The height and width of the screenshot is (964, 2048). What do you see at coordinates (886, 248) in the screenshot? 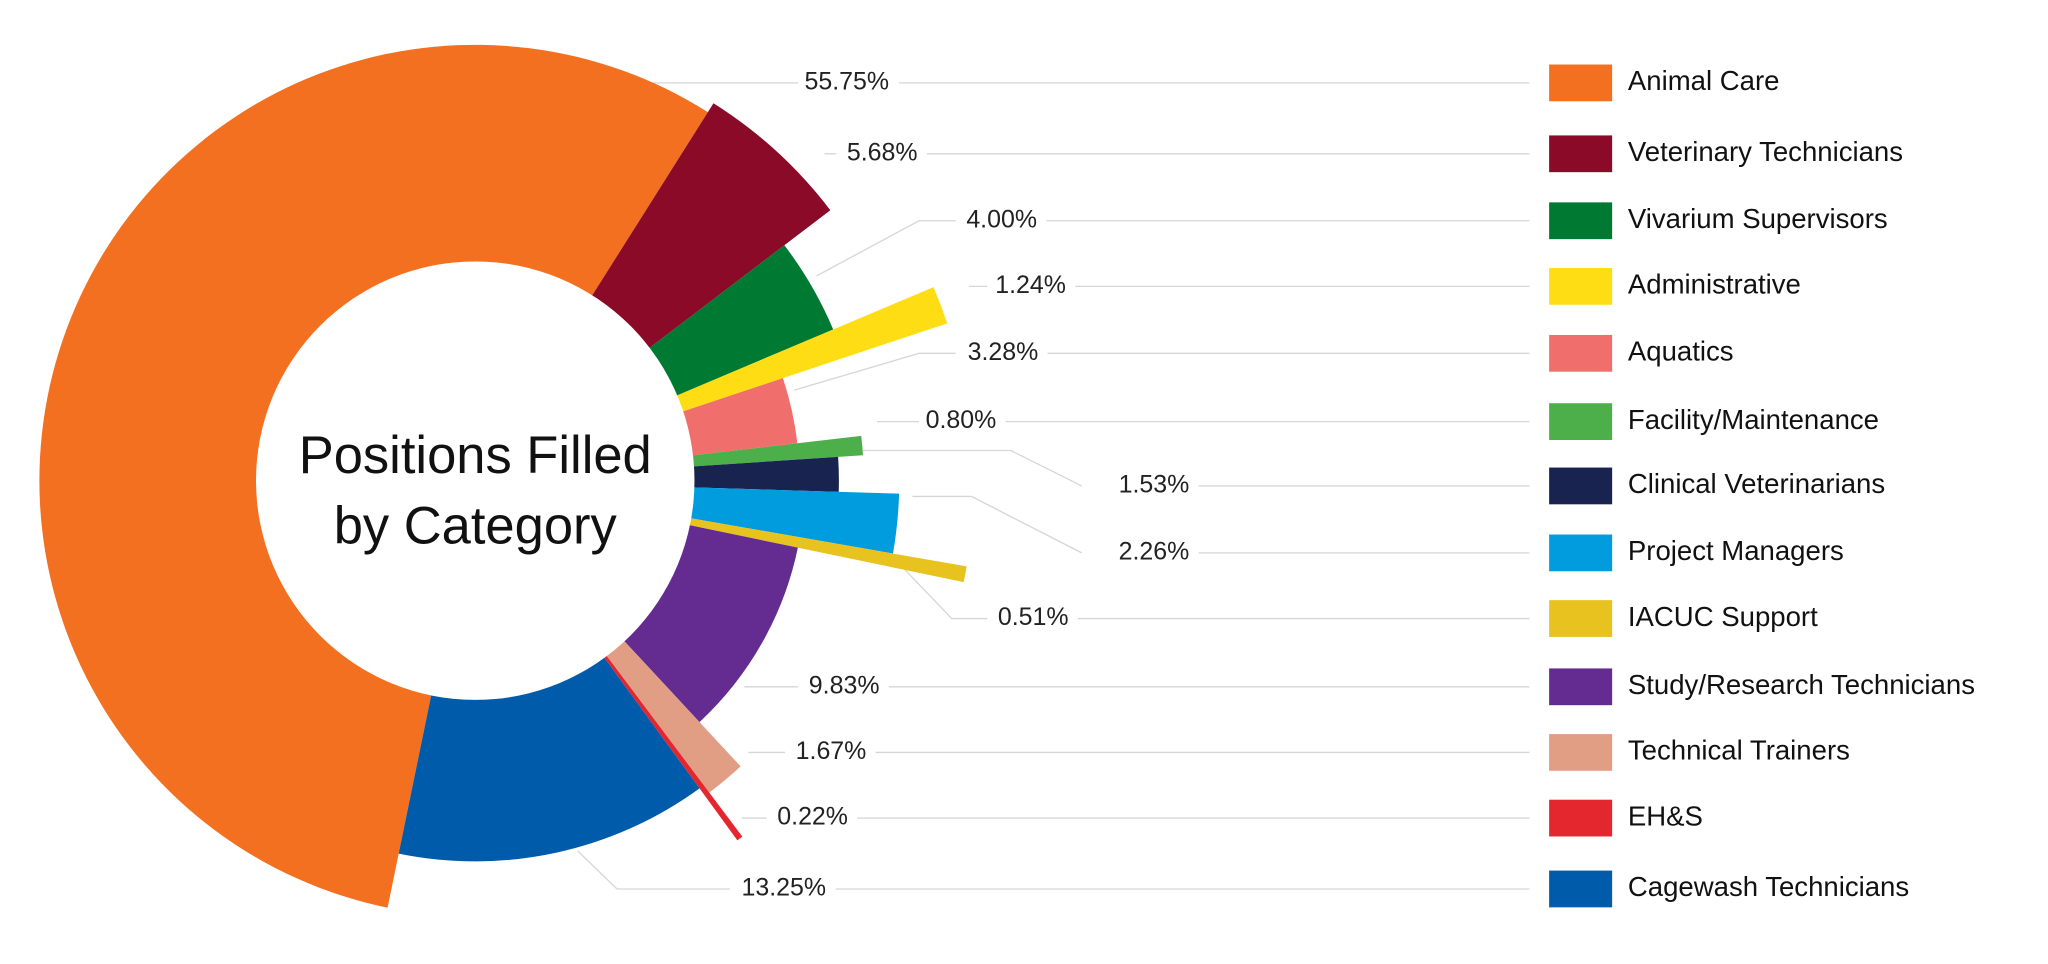
I see `leader-line-vivarium-supervisors` at bounding box center [886, 248].